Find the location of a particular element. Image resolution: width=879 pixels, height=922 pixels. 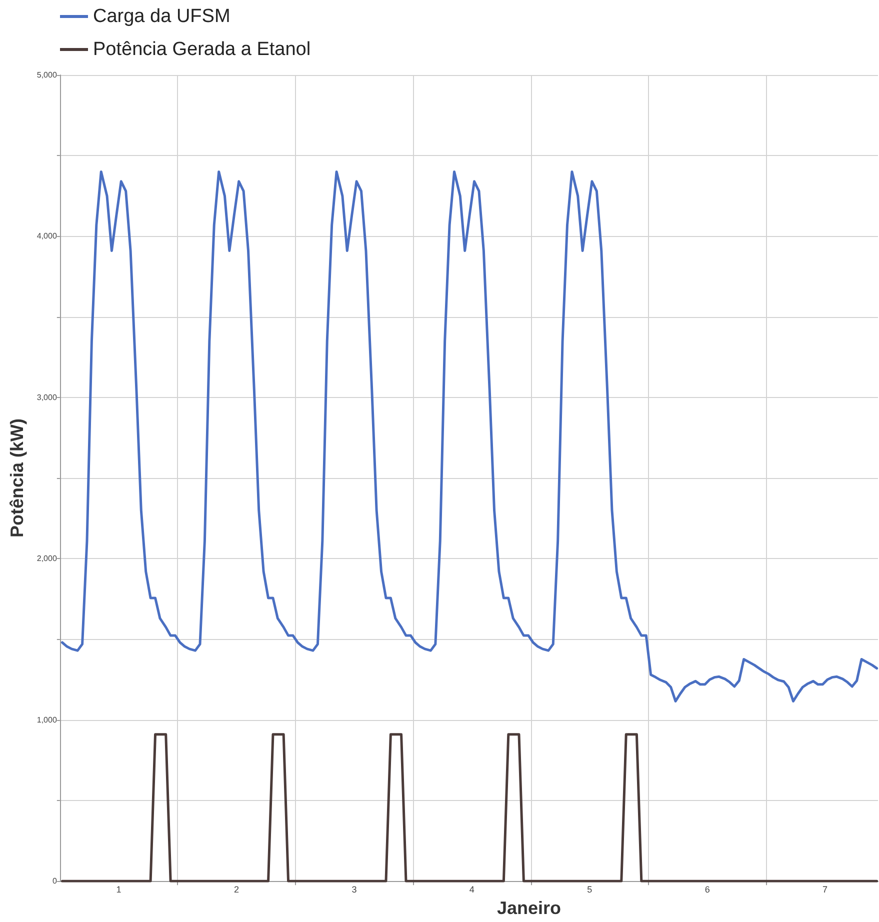

y-tick-label: 0 is located at coordinates (55, 881).